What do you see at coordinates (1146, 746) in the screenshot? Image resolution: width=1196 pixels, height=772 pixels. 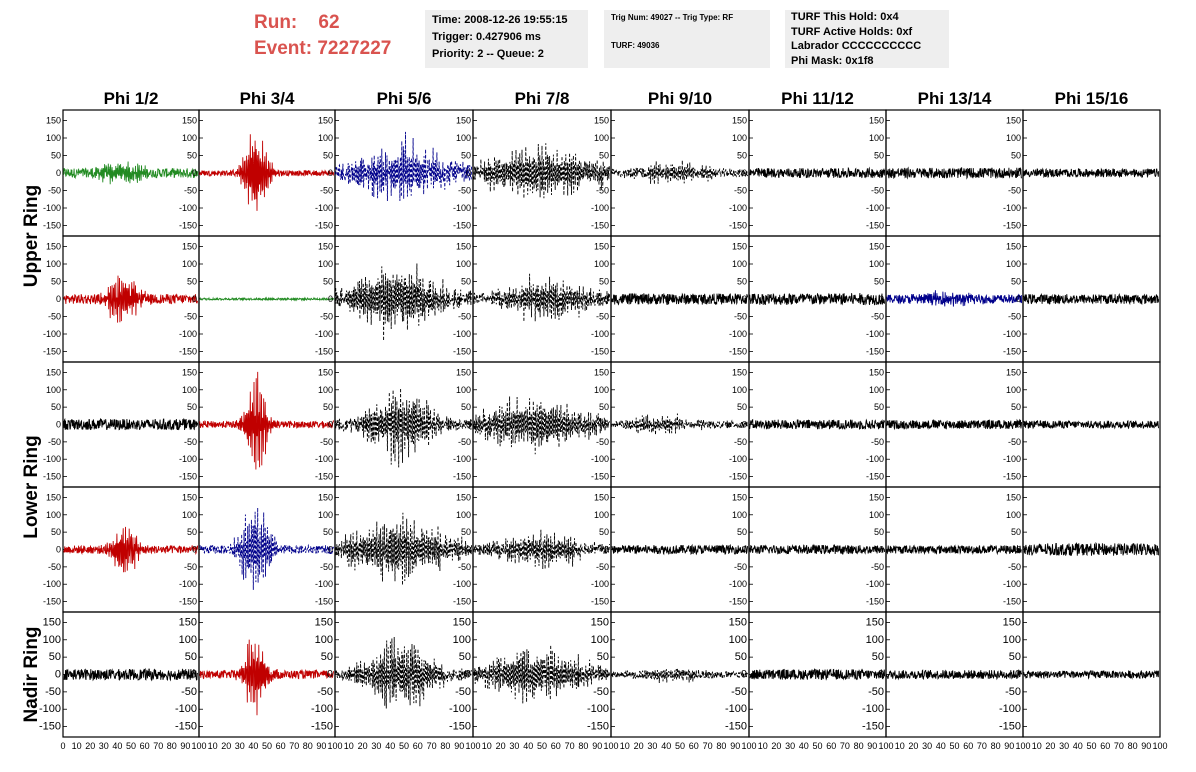 I see `x-tick-label: 90` at bounding box center [1146, 746].